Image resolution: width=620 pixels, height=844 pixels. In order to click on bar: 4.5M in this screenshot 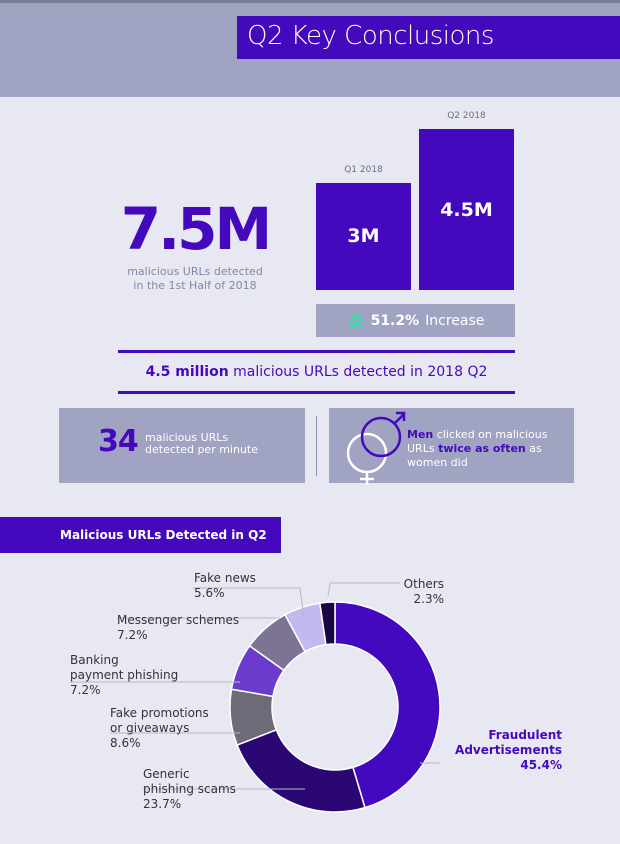, I will do `click(466, 209)`.